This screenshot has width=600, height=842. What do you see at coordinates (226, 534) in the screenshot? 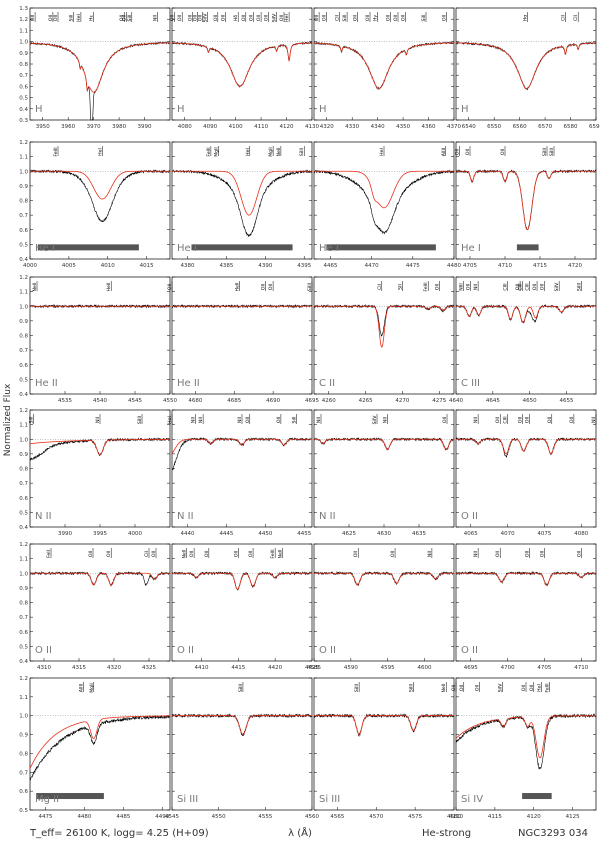
I see `x-tick-label: 4445` at bounding box center [226, 534].